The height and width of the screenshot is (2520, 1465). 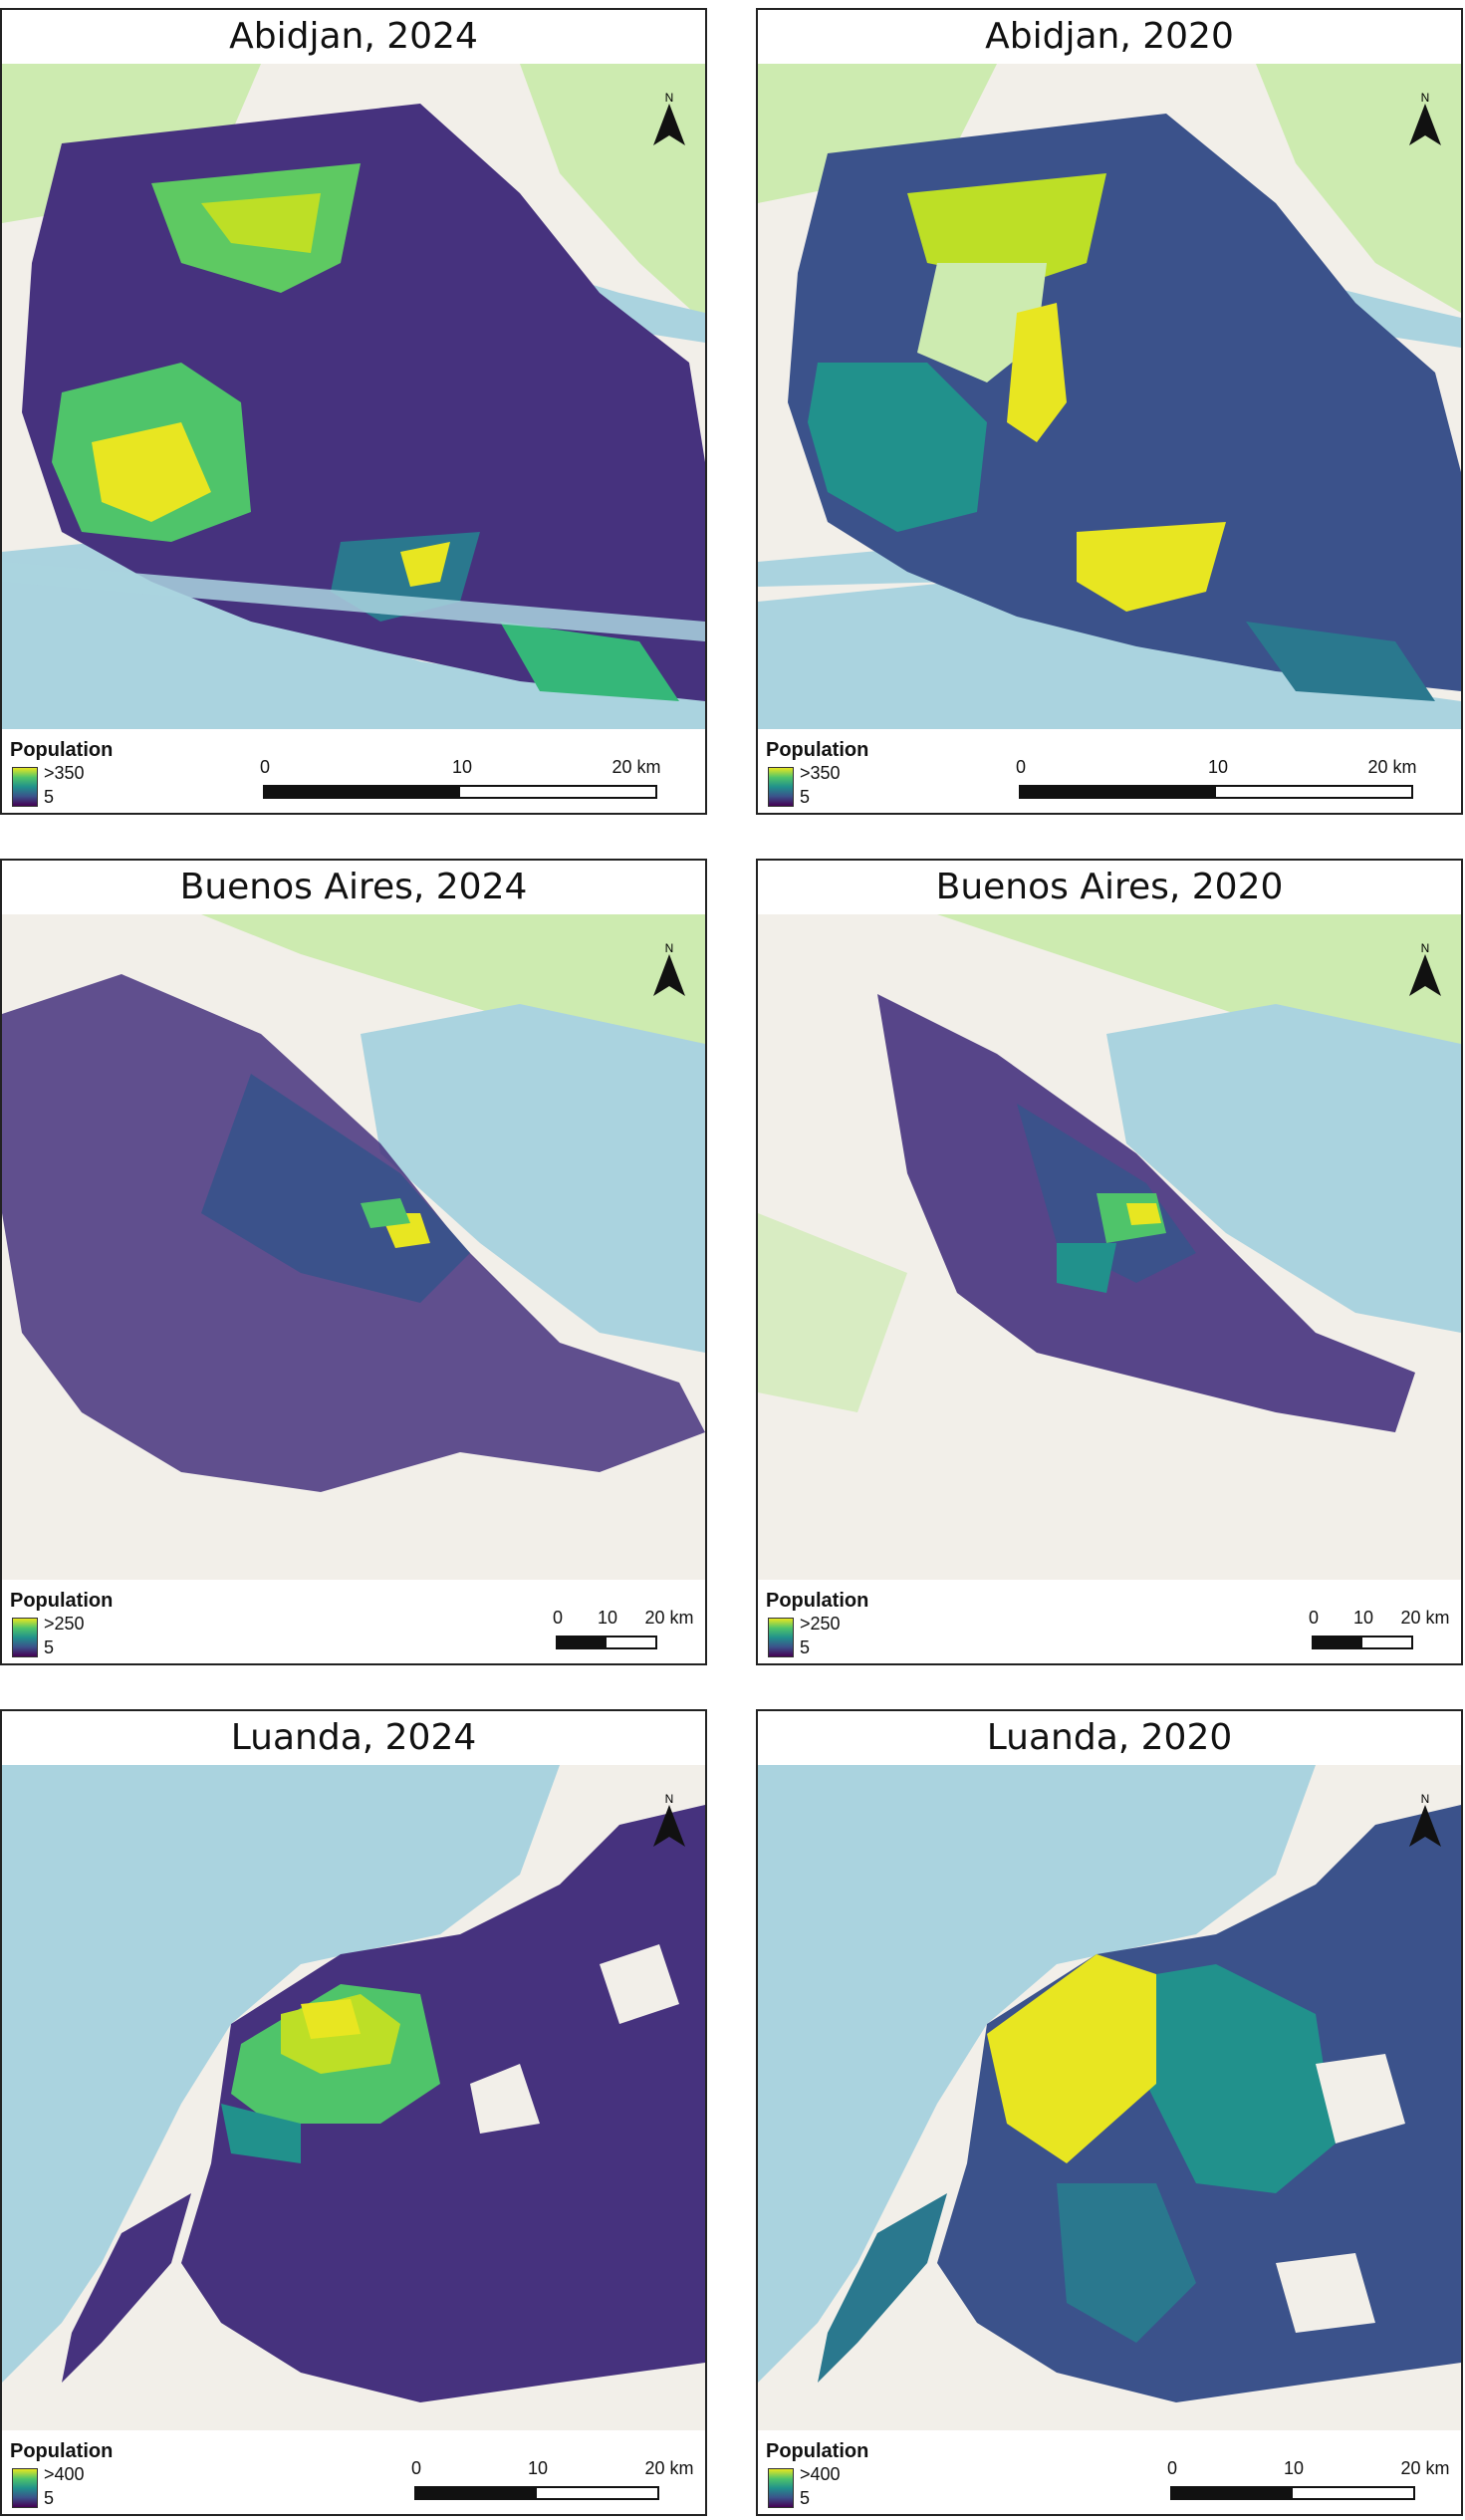 What do you see at coordinates (353, 1737) in the screenshot?
I see `panel-title: Luanda, 2024` at bounding box center [353, 1737].